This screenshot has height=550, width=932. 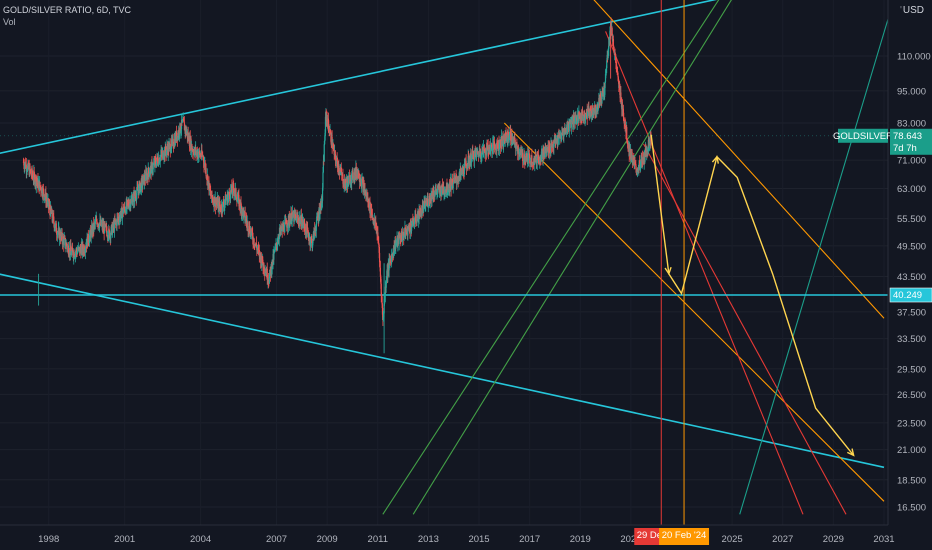 What do you see at coordinates (911, 339) in the screenshot?
I see `y-tick-label: 33.500` at bounding box center [911, 339].